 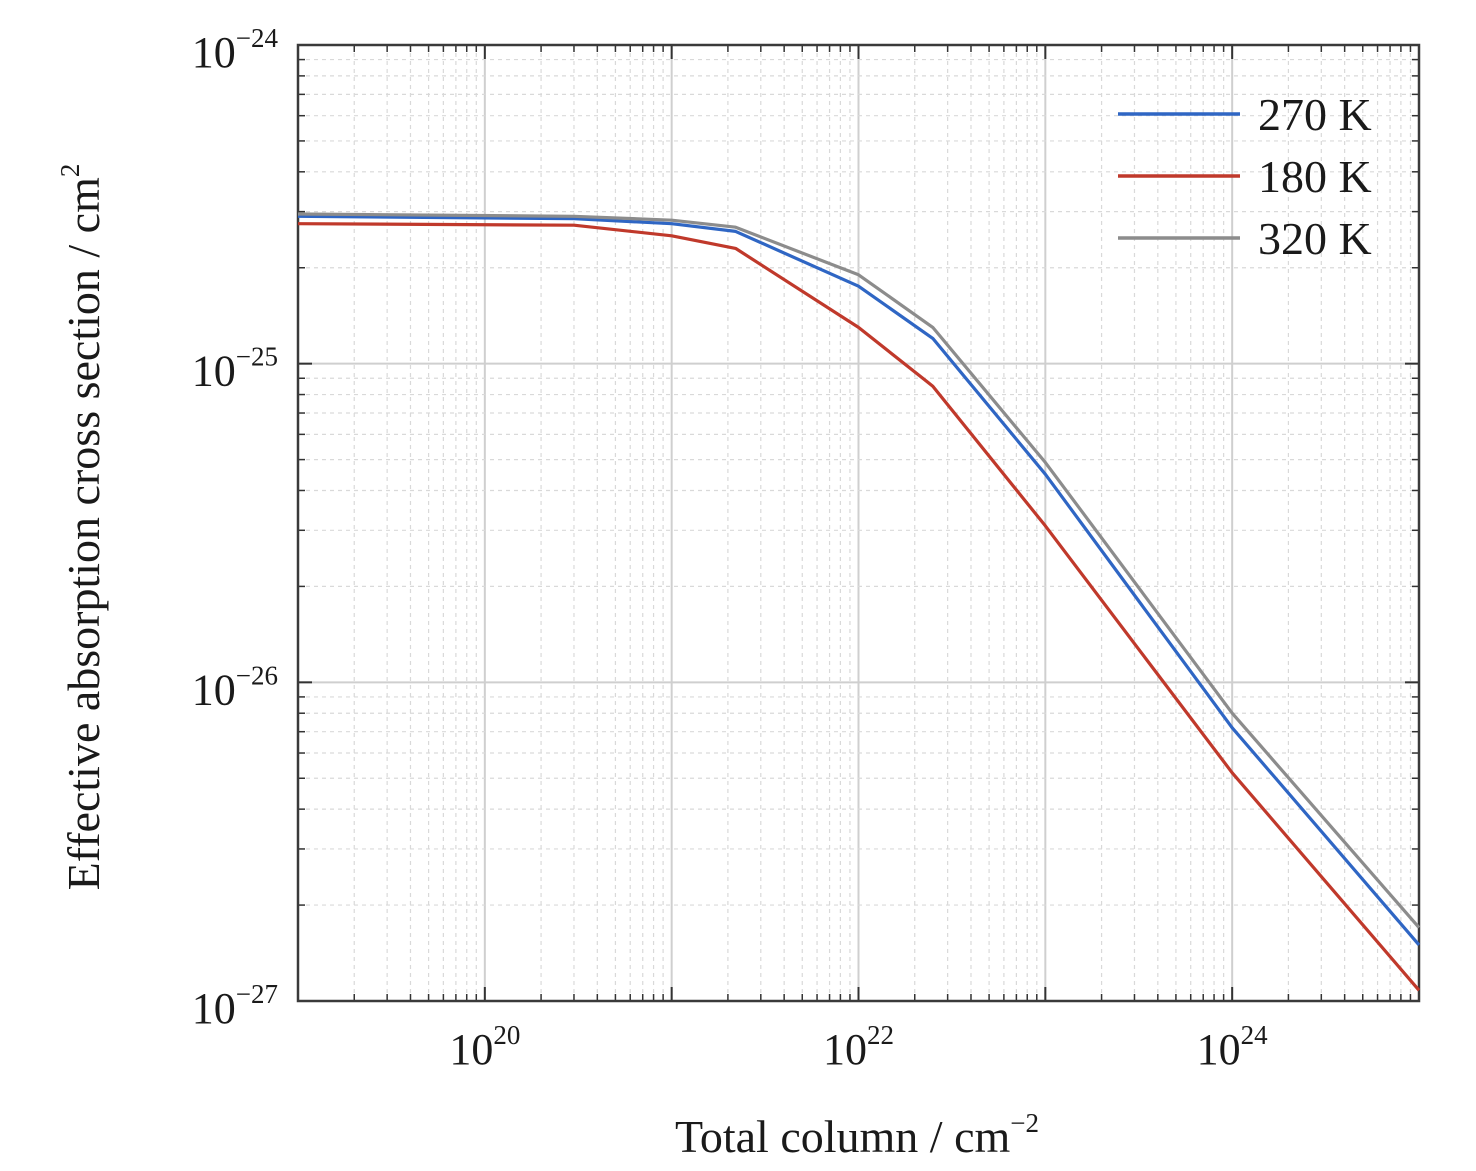 What do you see at coordinates (235, 1006) in the screenshot?
I see `y-tick-label: 10−27` at bounding box center [235, 1006].